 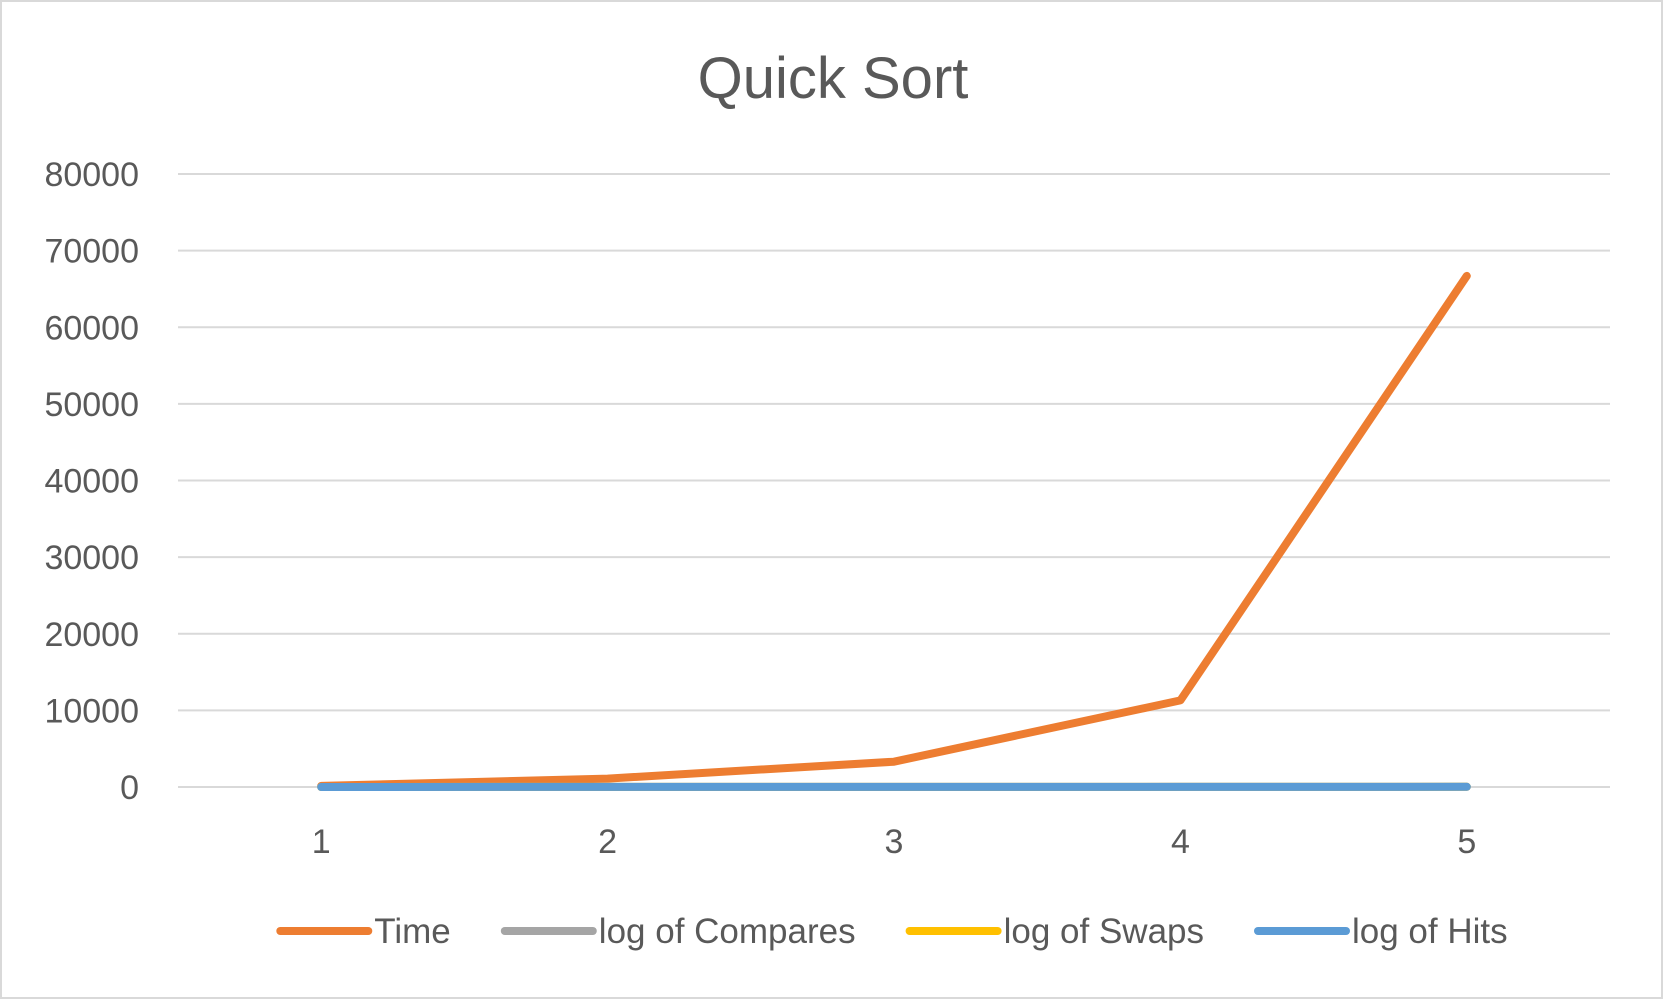 I want to click on legend-item: Time, so click(x=365, y=931).